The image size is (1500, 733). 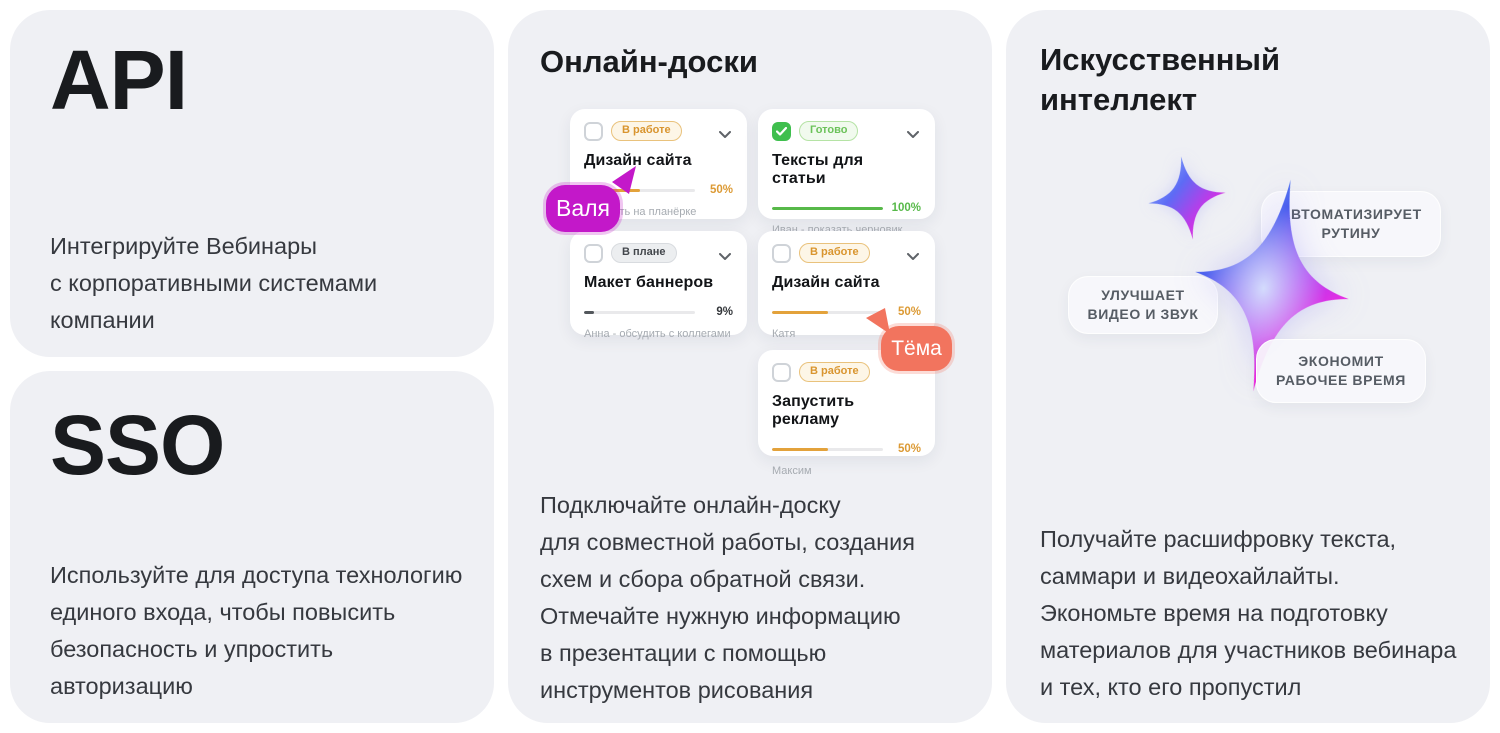 What do you see at coordinates (649, 282) in the screenshot?
I see `task-title: Макет баннеров` at bounding box center [649, 282].